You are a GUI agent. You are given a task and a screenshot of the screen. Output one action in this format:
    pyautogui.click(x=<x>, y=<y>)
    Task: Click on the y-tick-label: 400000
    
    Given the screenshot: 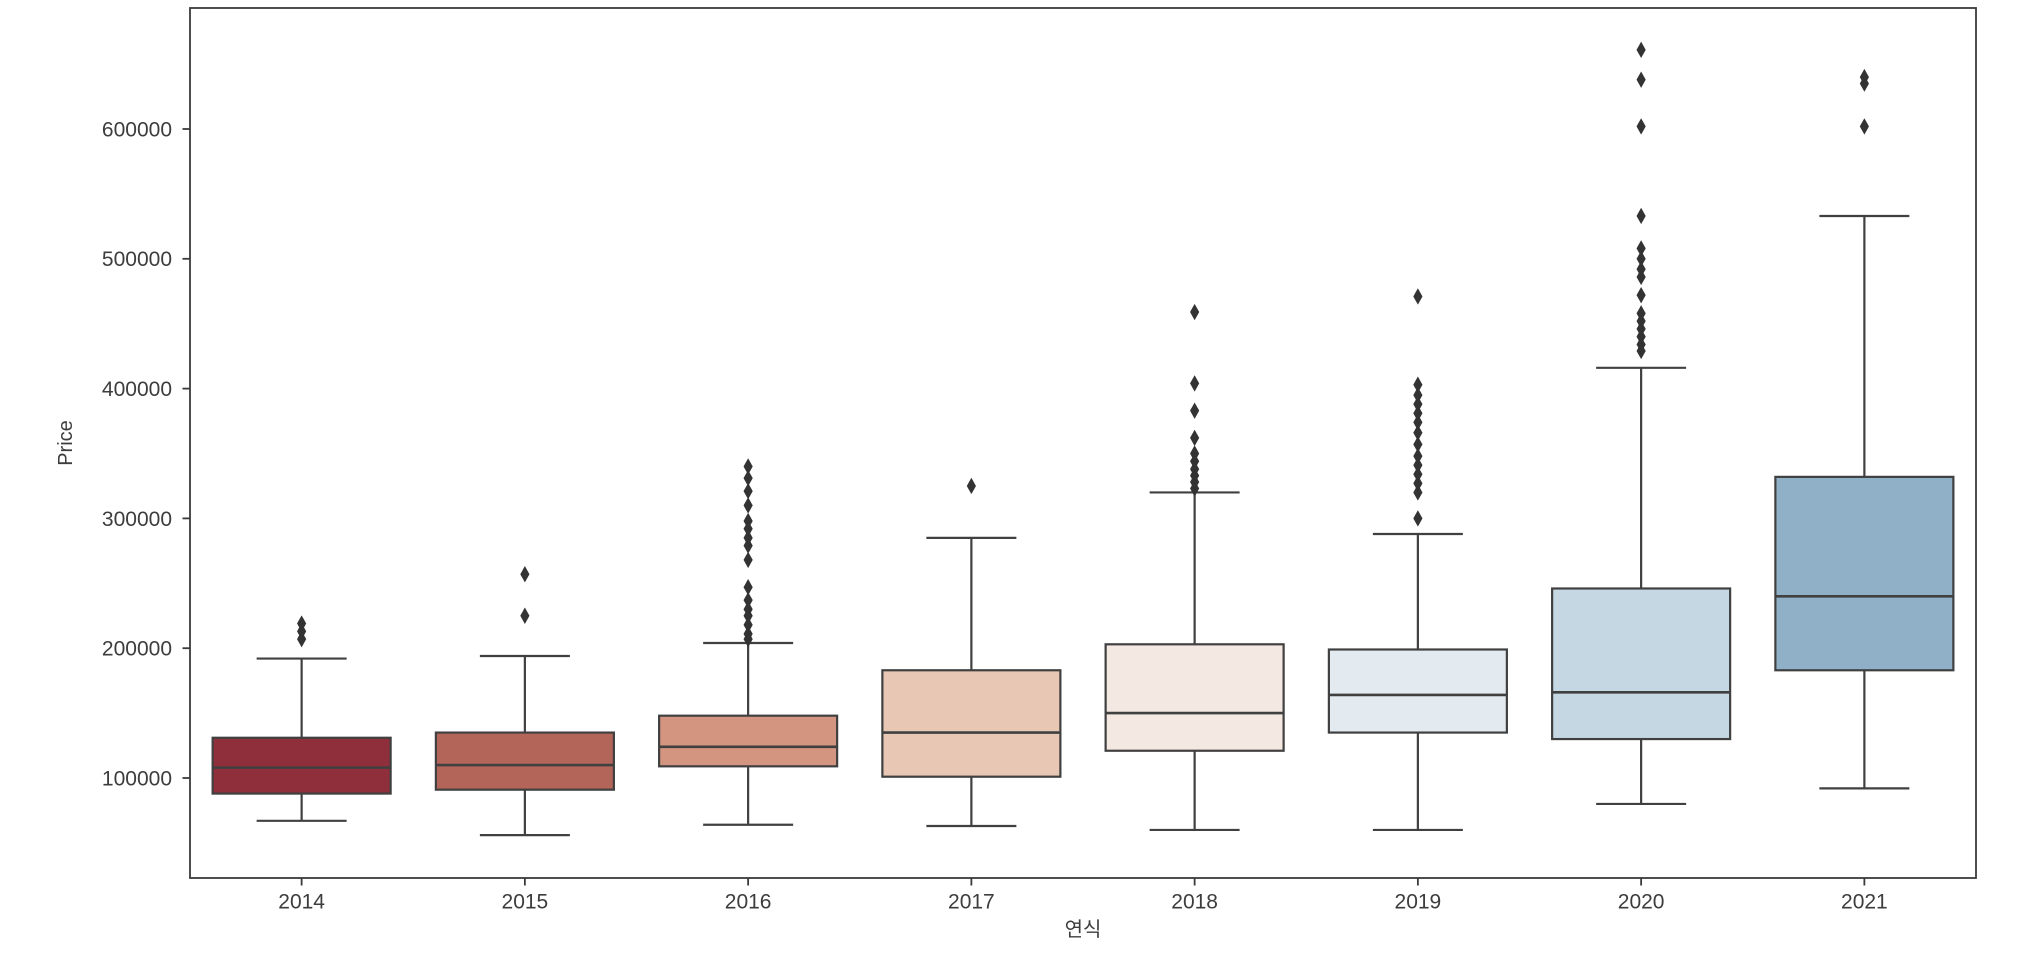 What is the action you would take?
    pyautogui.click(x=137, y=389)
    